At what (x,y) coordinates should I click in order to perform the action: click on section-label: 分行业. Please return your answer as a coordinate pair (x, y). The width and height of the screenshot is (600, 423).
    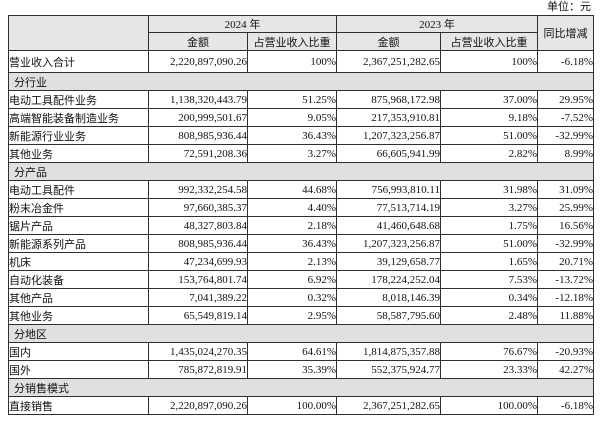
    Looking at the image, I should click on (301, 81).